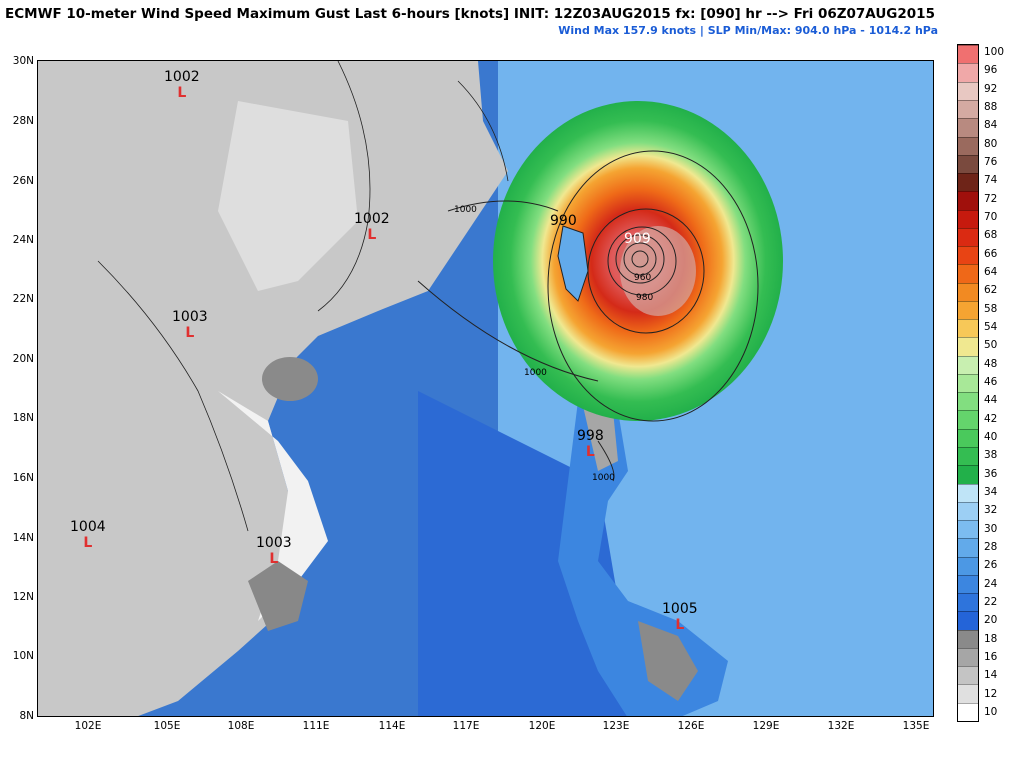 The width and height of the screenshot is (1024, 768). I want to click on colorbar-label: 54, so click(991, 327).